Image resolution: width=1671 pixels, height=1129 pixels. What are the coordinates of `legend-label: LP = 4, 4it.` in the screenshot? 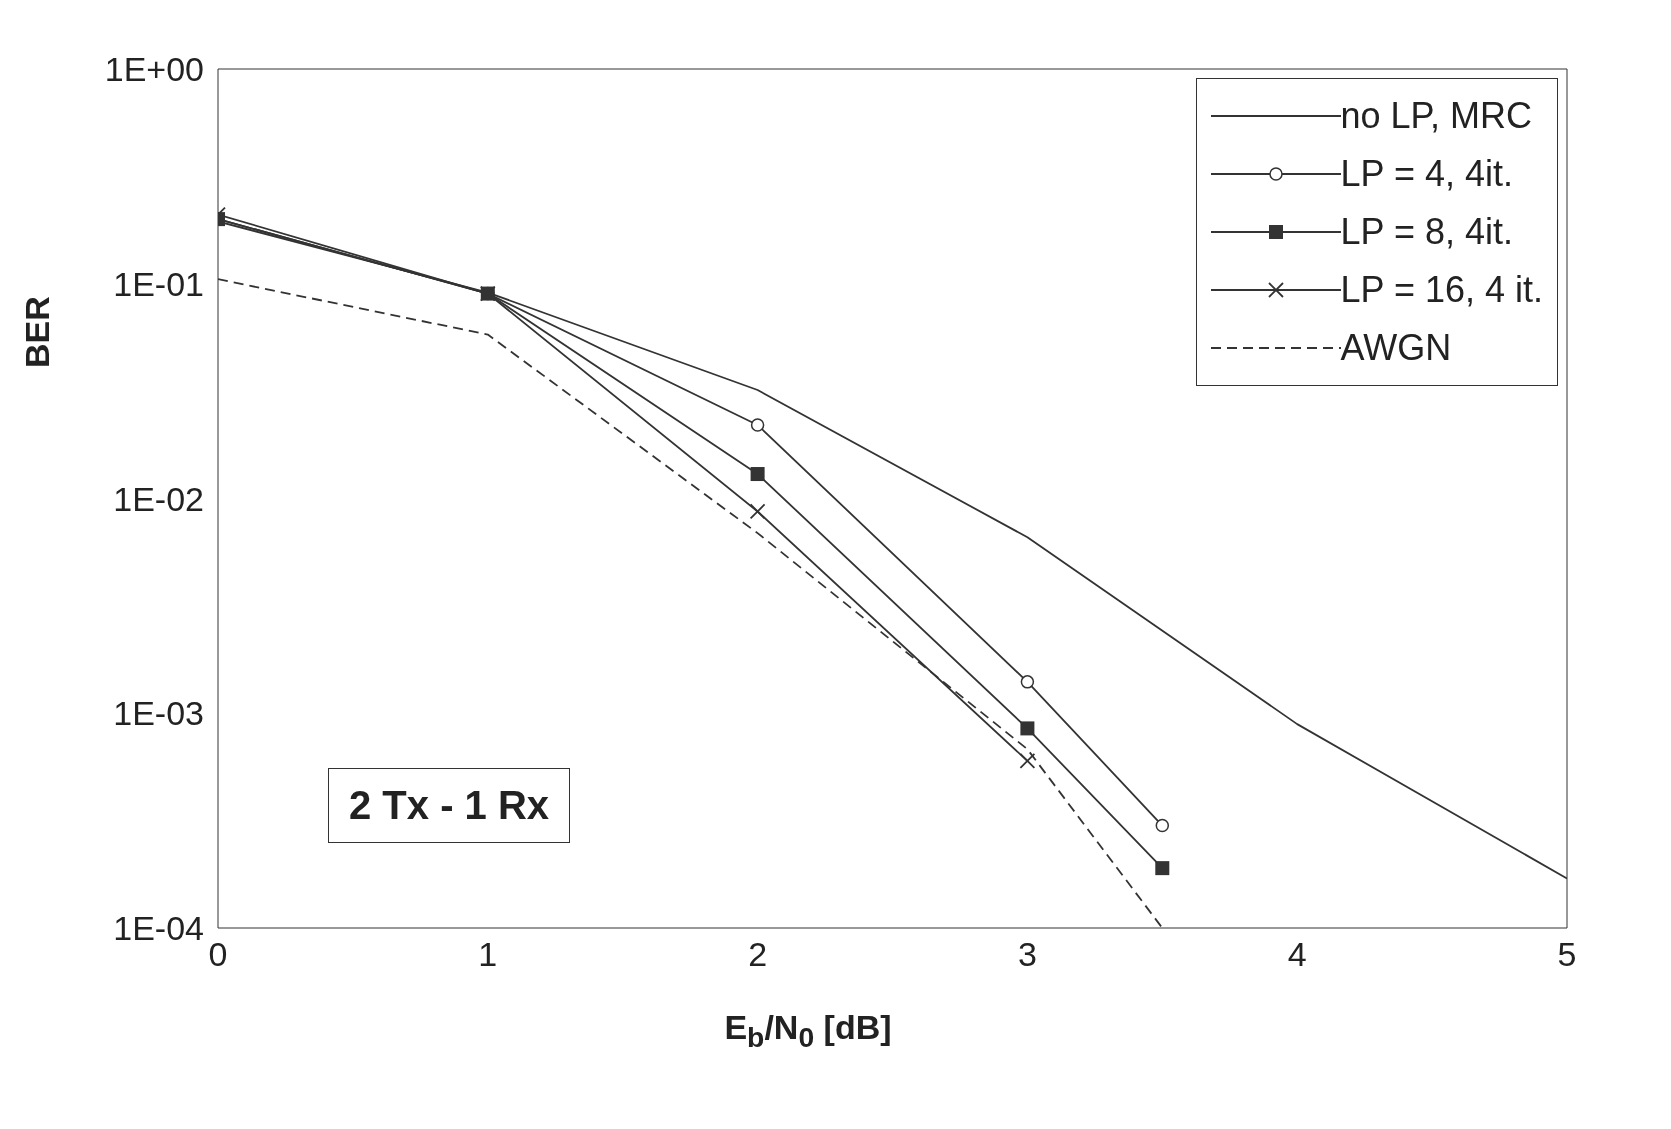 It's located at (1426, 174).